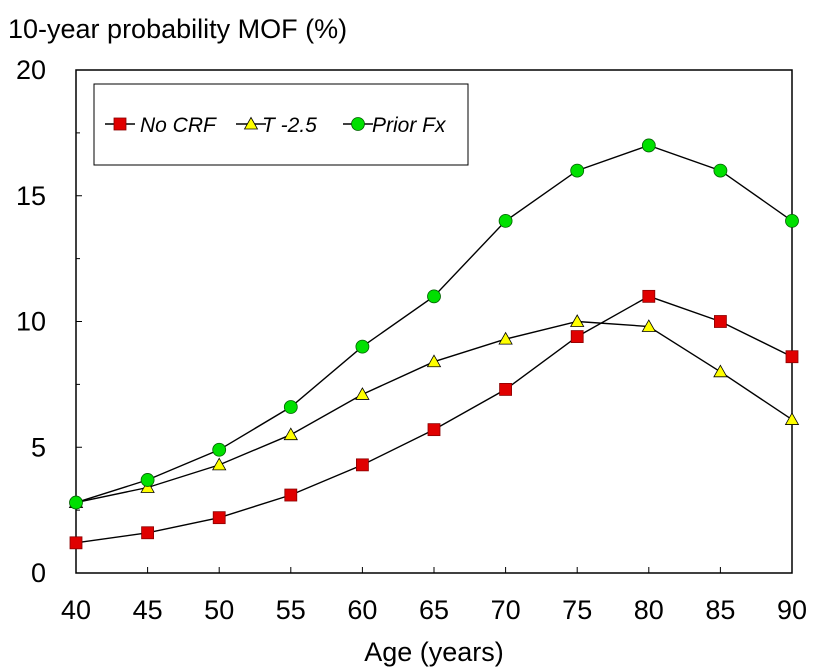 This screenshot has height=670, width=814. Describe the element at coordinates (577, 610) in the screenshot. I see `x-tick-label-7: 75` at that location.